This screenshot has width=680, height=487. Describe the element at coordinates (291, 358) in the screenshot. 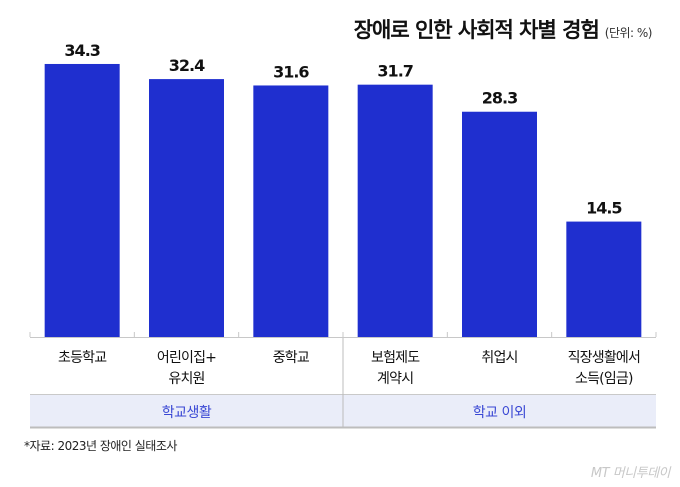

I see `category-label: 중학교` at that location.